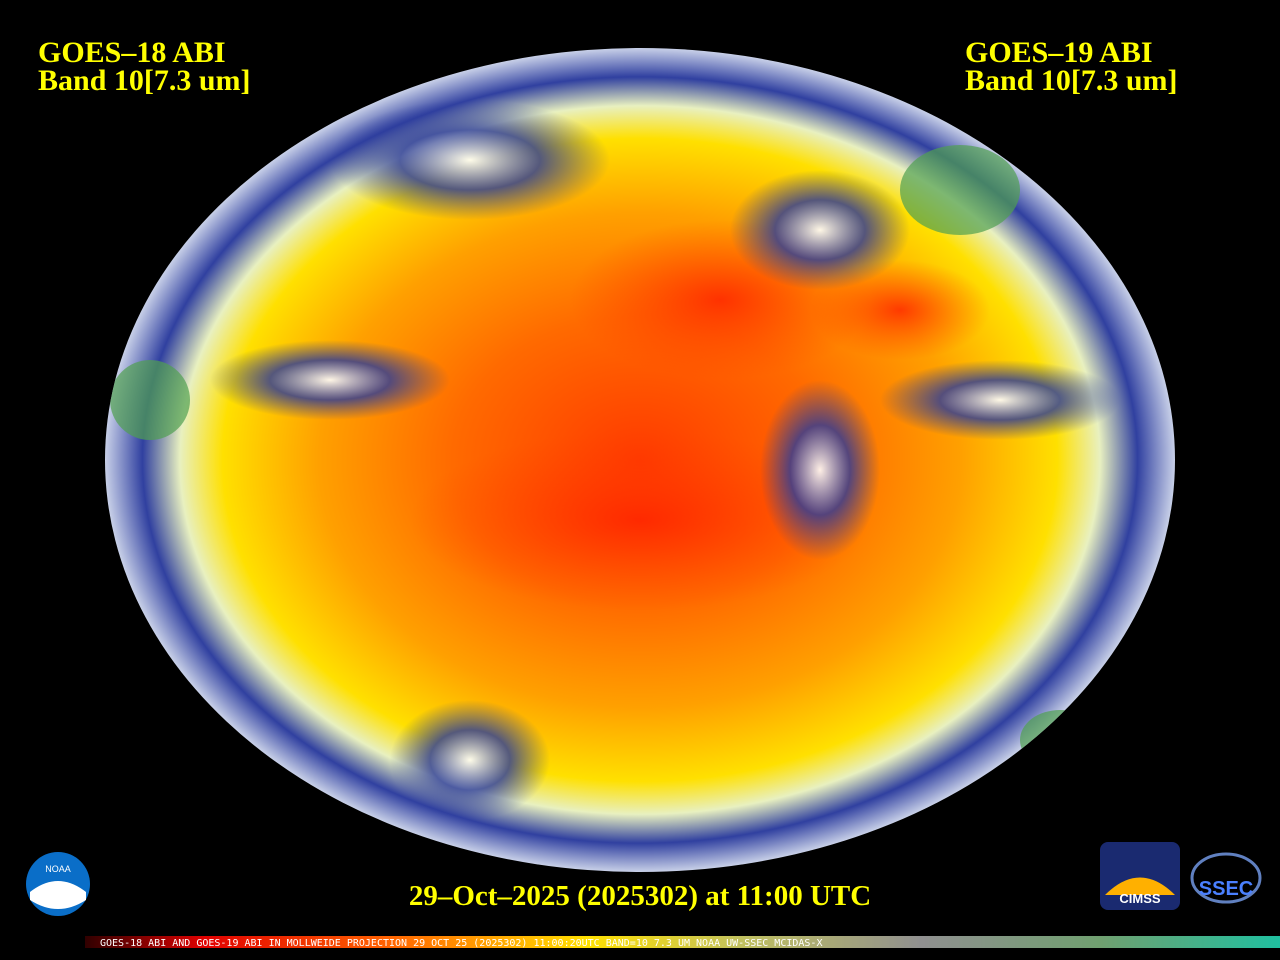 This screenshot has width=1280, height=960. I want to click on cimss-text: CIMSS, so click(1140, 898).